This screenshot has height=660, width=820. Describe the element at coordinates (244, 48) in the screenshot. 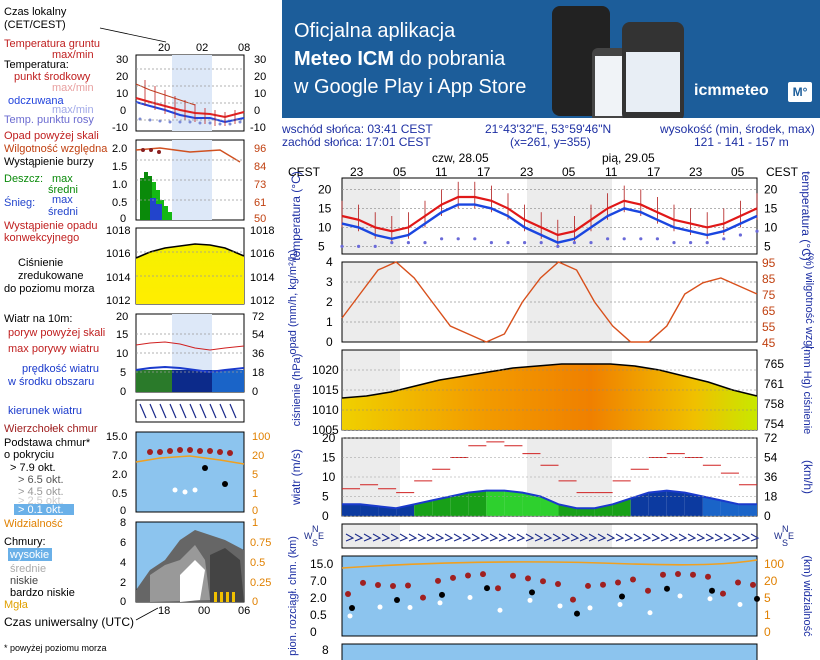

I see `local-tick-08: 08` at that location.